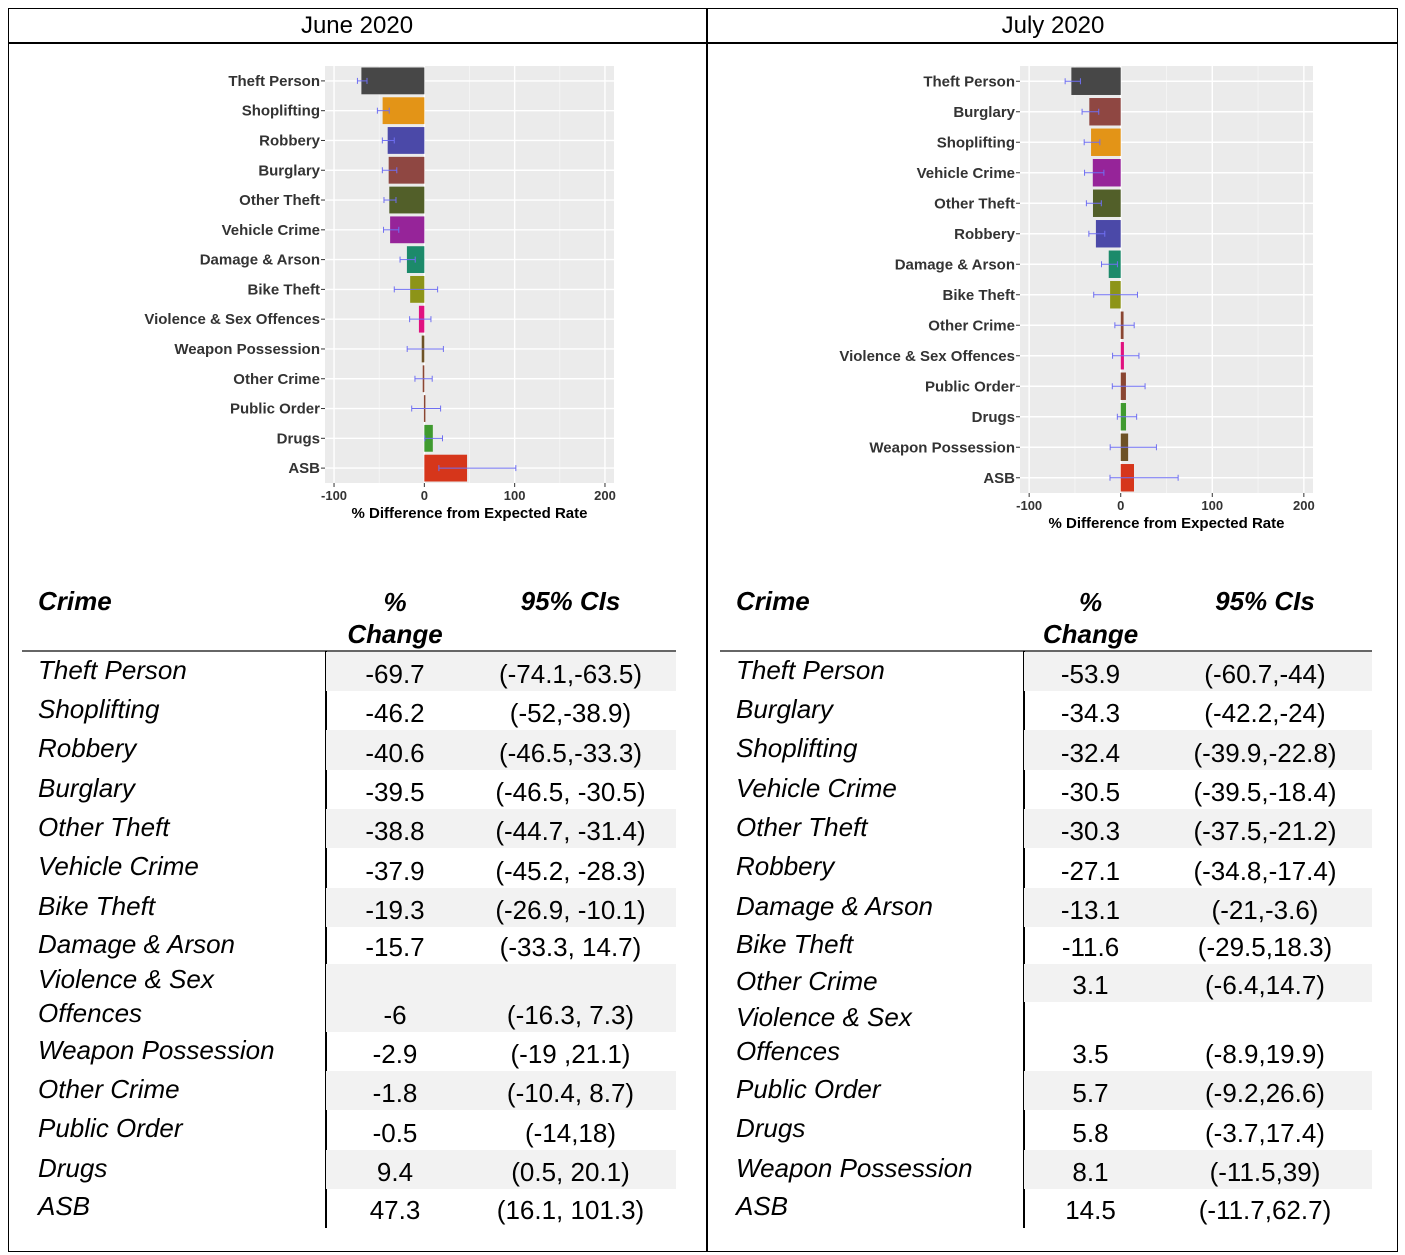 Image resolution: width=1405 pixels, height=1255 pixels. What do you see at coordinates (395, 792) in the screenshot?
I see `table-cell-change: -39.5` at bounding box center [395, 792].